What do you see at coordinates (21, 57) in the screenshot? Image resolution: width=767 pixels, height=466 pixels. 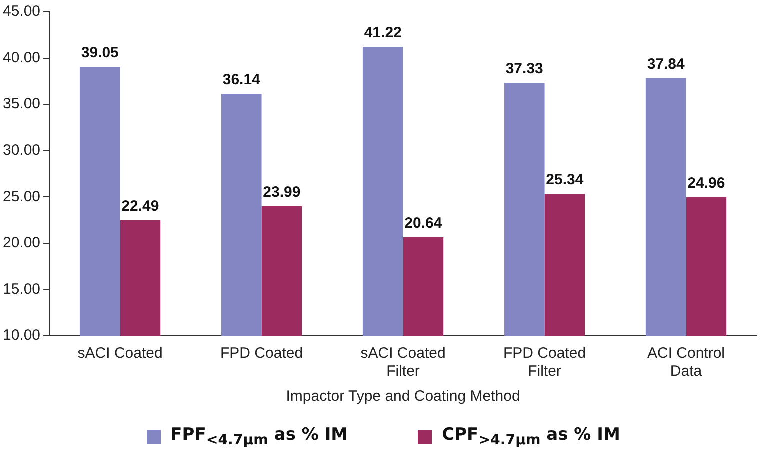 I see `y-tick-label: 40.00` at bounding box center [21, 57].